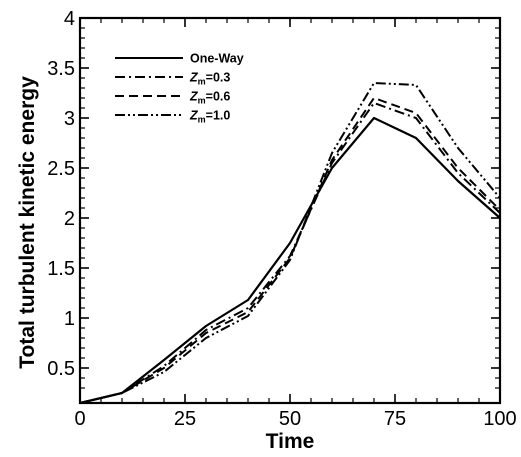  Describe the element at coordinates (61, 369) in the screenshot. I see `y-tick-label: 0.5` at that location.